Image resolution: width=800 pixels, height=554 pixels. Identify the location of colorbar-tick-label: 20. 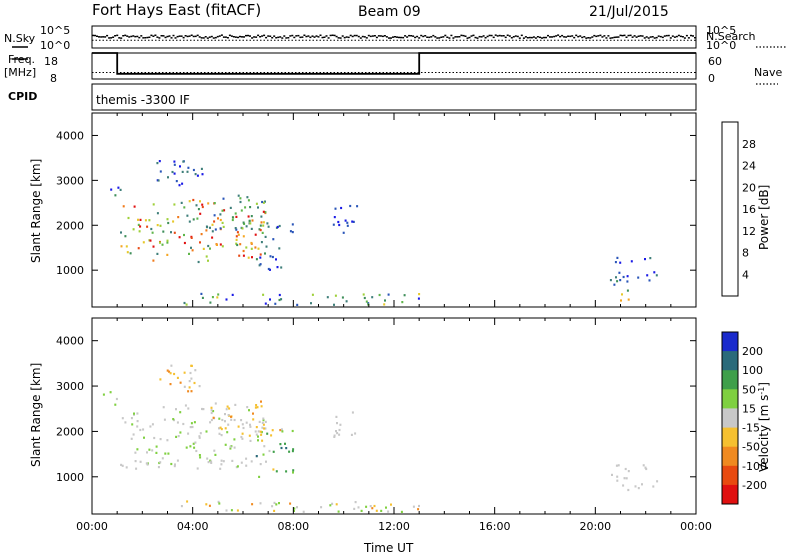
(749, 187).